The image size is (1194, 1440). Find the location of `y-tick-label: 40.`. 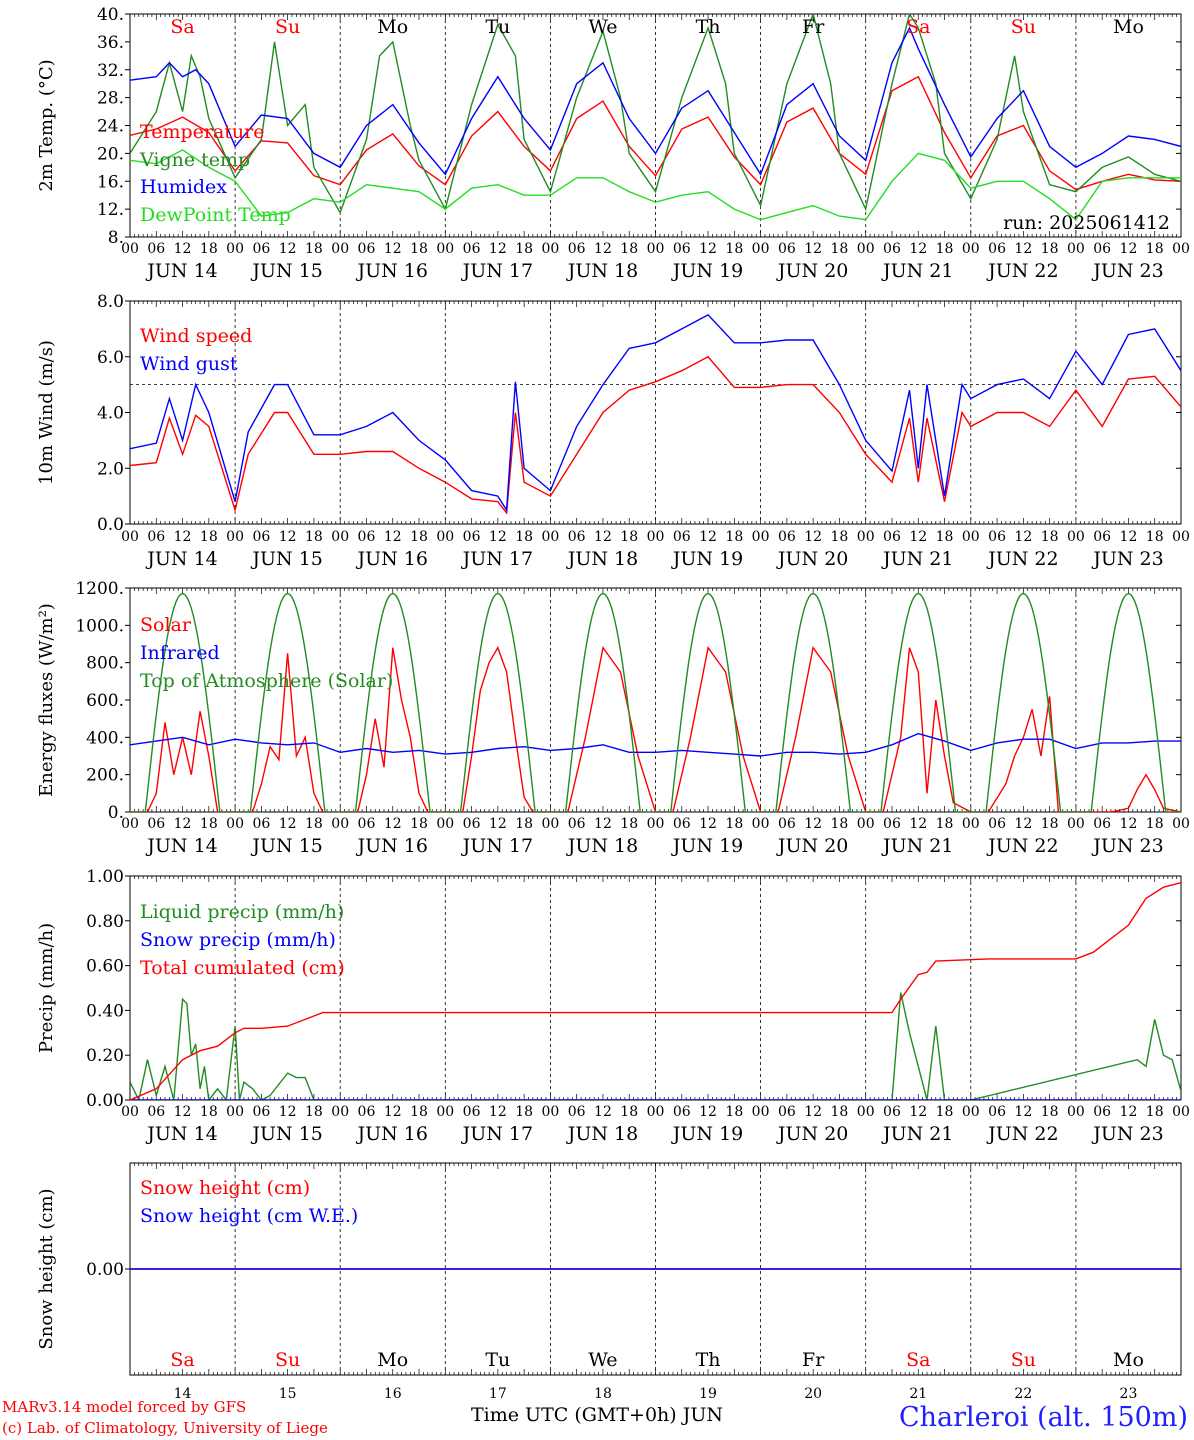

y-tick-label: 40. is located at coordinates (110, 15).